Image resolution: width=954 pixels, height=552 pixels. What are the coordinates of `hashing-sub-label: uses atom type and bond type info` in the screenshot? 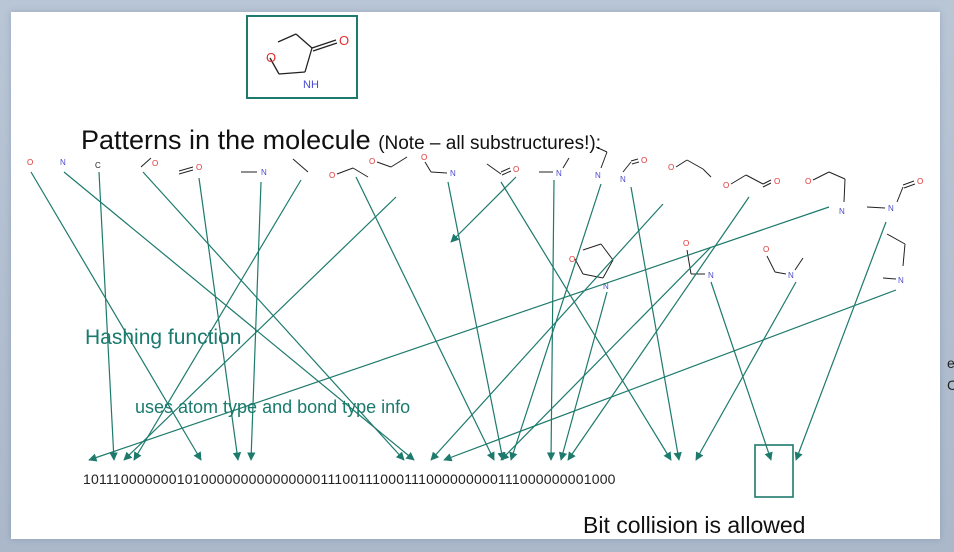 It's located at (273, 407).